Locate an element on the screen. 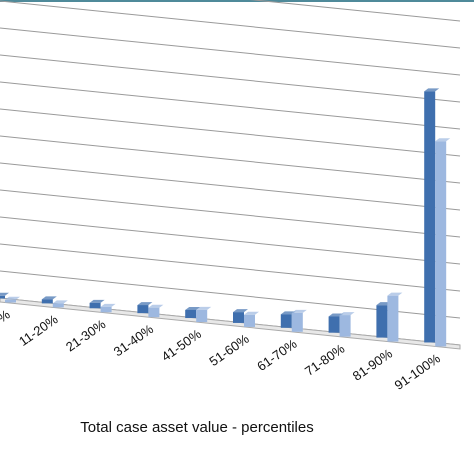  x-tick-label: 0-10% is located at coordinates (6, 323).